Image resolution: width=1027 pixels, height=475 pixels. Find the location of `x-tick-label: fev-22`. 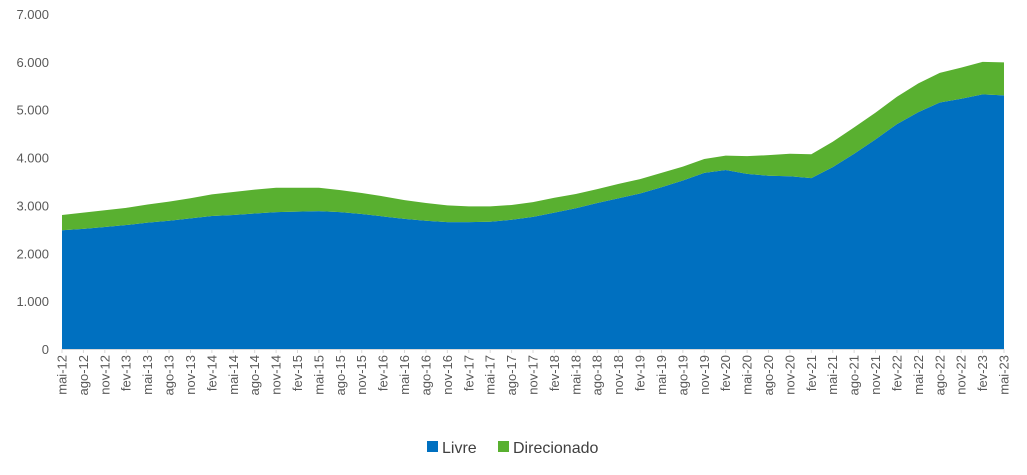

x-tick-label: fev-22 is located at coordinates (896, 373).